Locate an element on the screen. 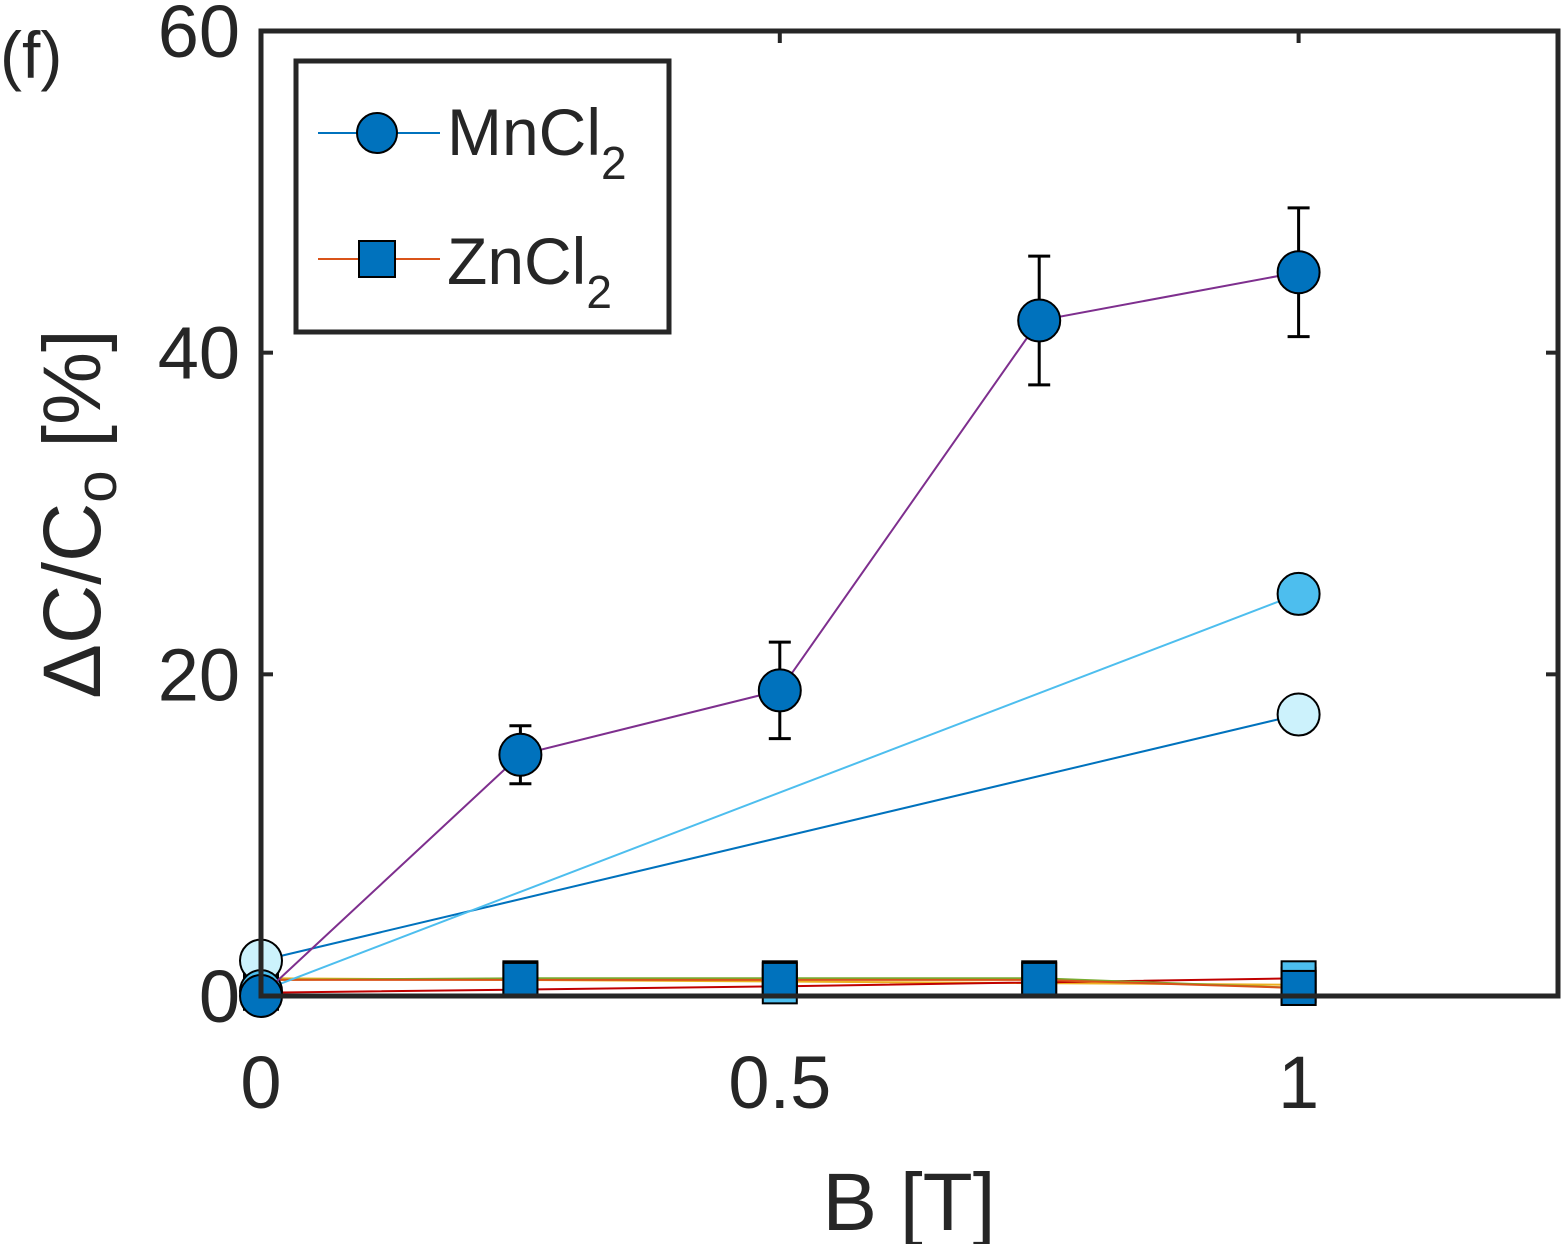 Image resolution: width=1565 pixels, height=1244 pixels. legend: MnCl2 ZnCl2 is located at coordinates (482, 196).